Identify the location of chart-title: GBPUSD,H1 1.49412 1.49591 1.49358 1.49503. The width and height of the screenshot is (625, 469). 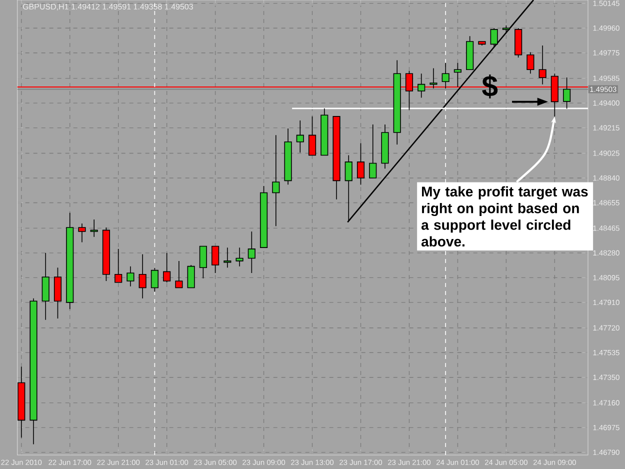
(107, 7).